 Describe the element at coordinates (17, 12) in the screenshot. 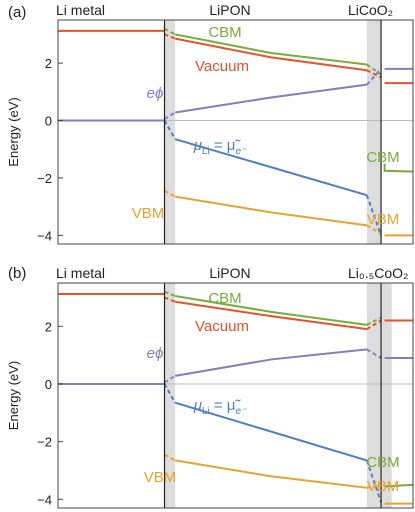

I see `panel-label: (a)` at that location.